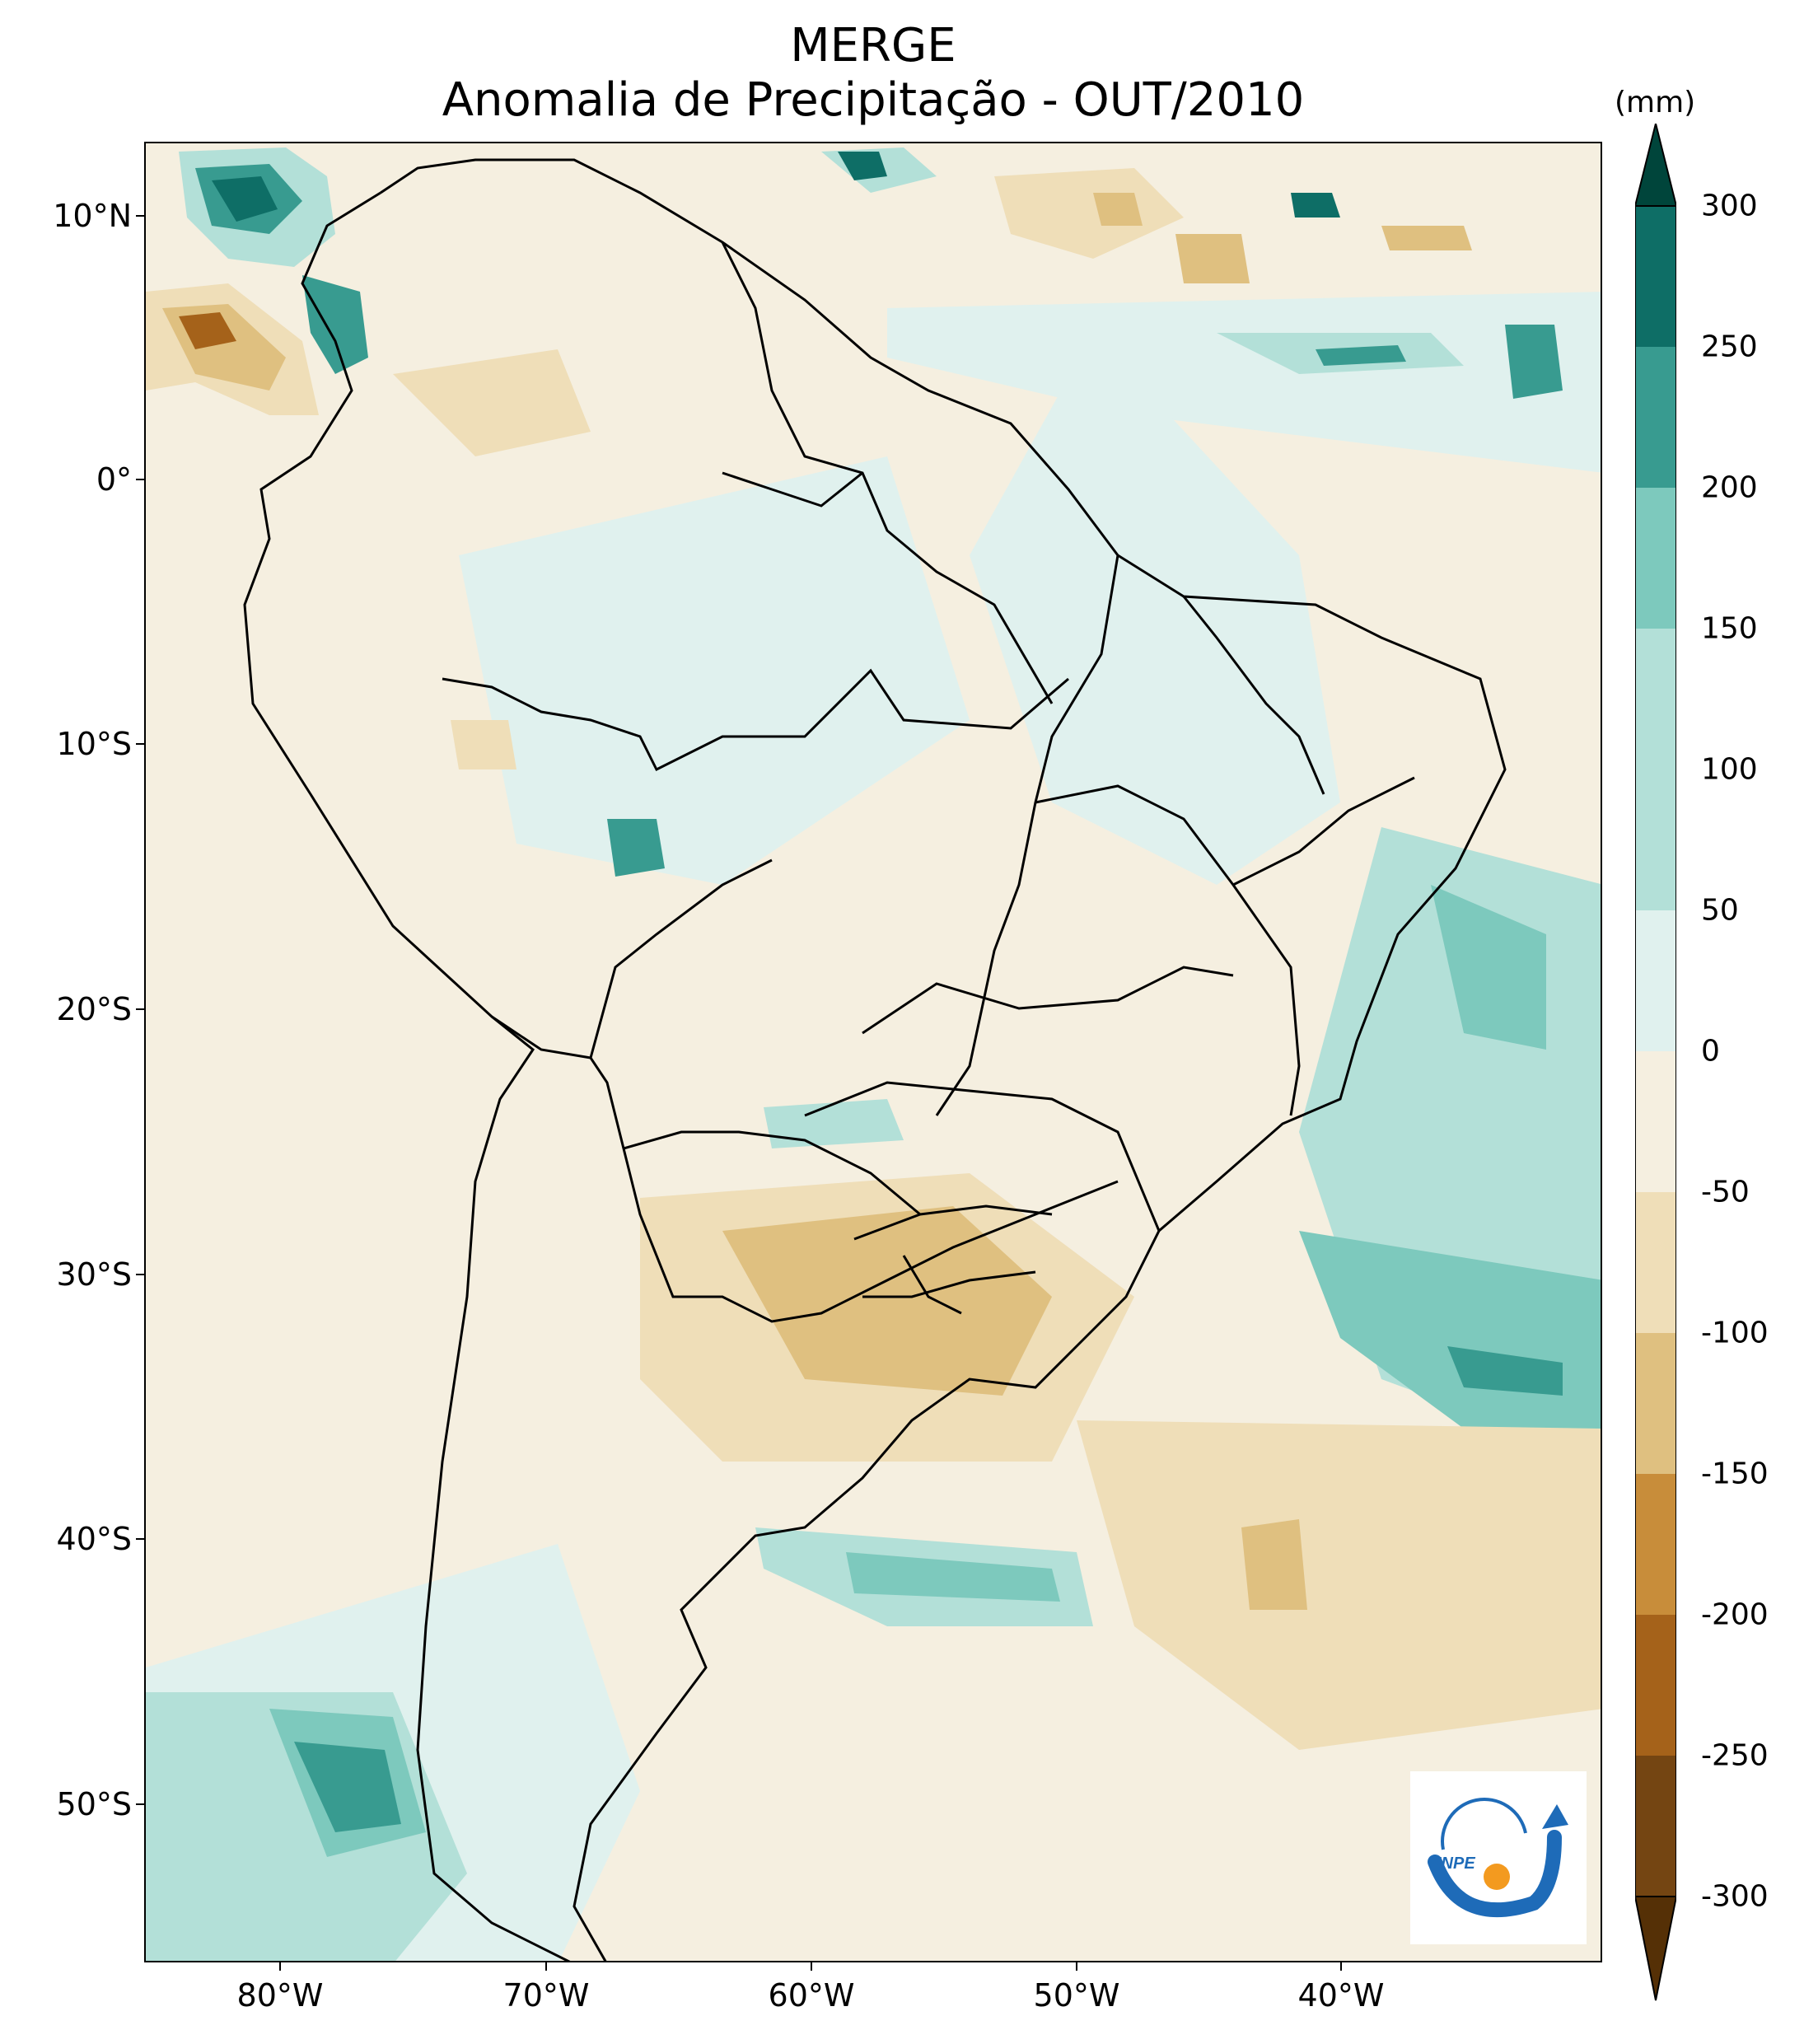 The height and width of the screenshot is (2044, 1804). Describe the element at coordinates (1729, 206) in the screenshot. I see `colorbar-label-300: 300` at that location.